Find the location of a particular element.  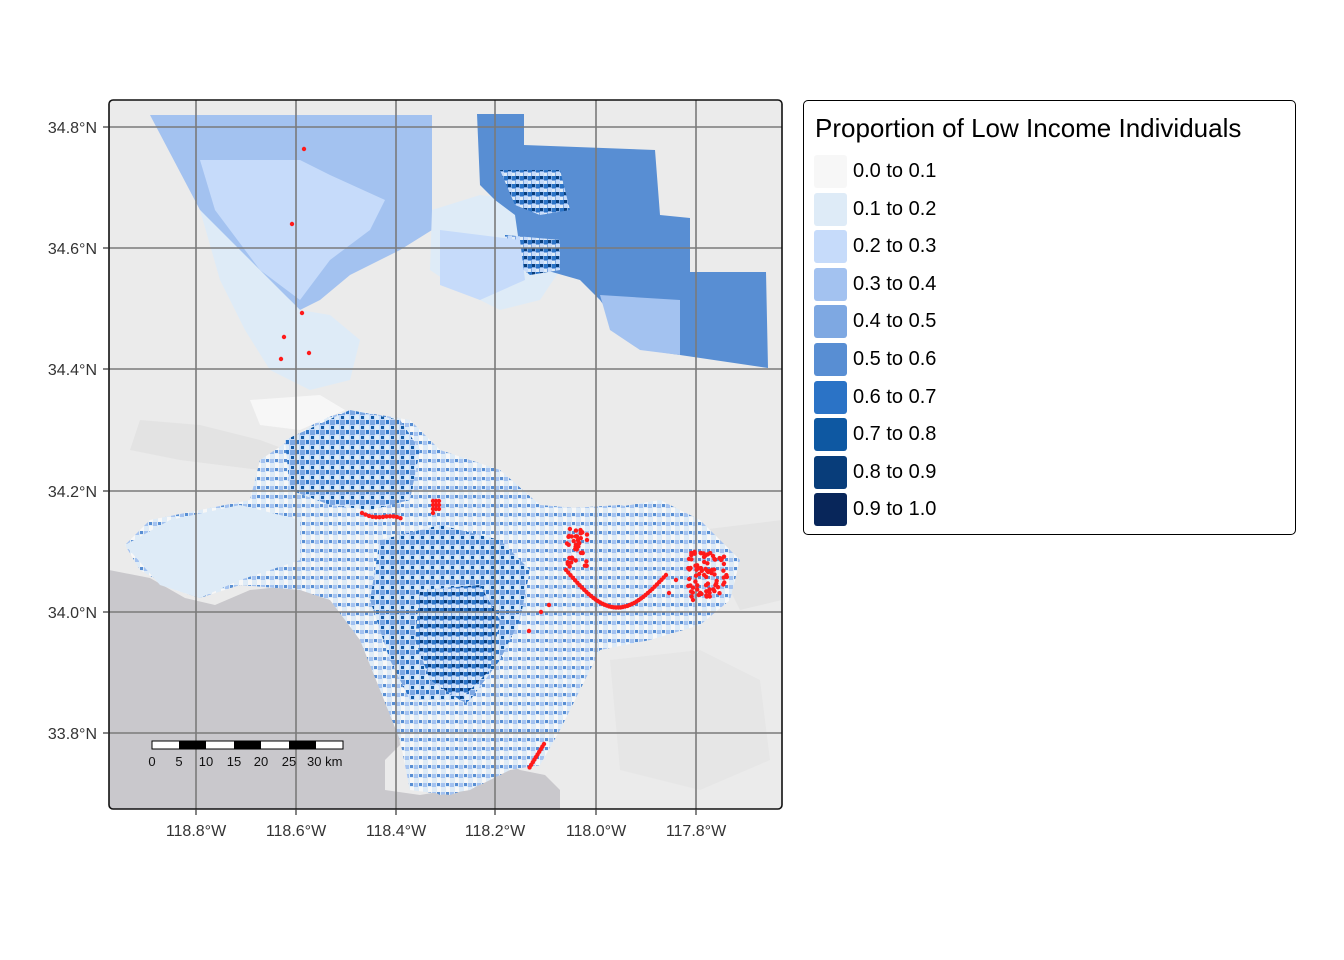

y-tick-label: 34.0°N is located at coordinates (72, 613).